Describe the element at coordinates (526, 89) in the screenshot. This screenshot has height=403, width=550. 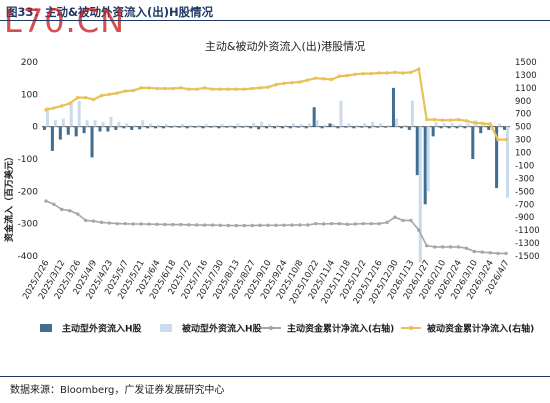
I see `y2-tick-label: 1100` at that location.